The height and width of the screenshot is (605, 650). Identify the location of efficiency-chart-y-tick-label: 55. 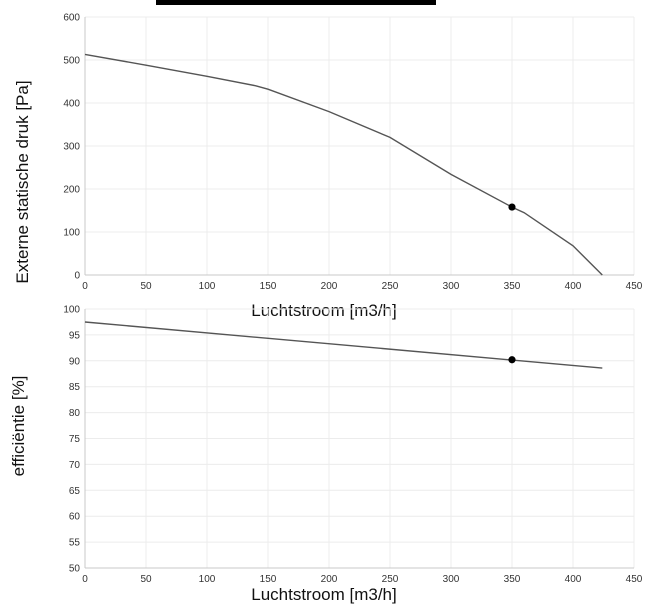
(75, 543).